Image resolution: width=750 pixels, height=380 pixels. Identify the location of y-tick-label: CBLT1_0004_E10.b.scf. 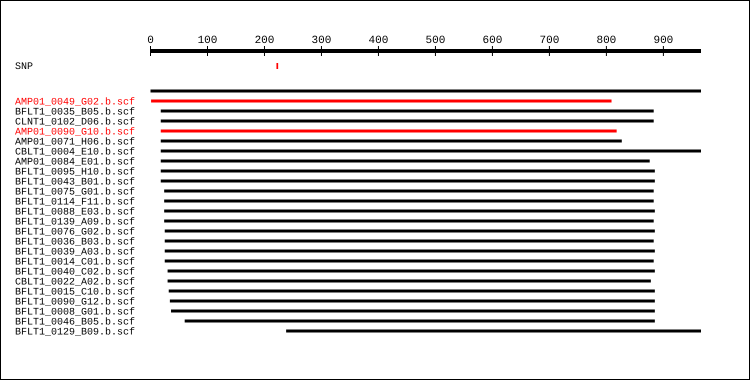
(75, 152).